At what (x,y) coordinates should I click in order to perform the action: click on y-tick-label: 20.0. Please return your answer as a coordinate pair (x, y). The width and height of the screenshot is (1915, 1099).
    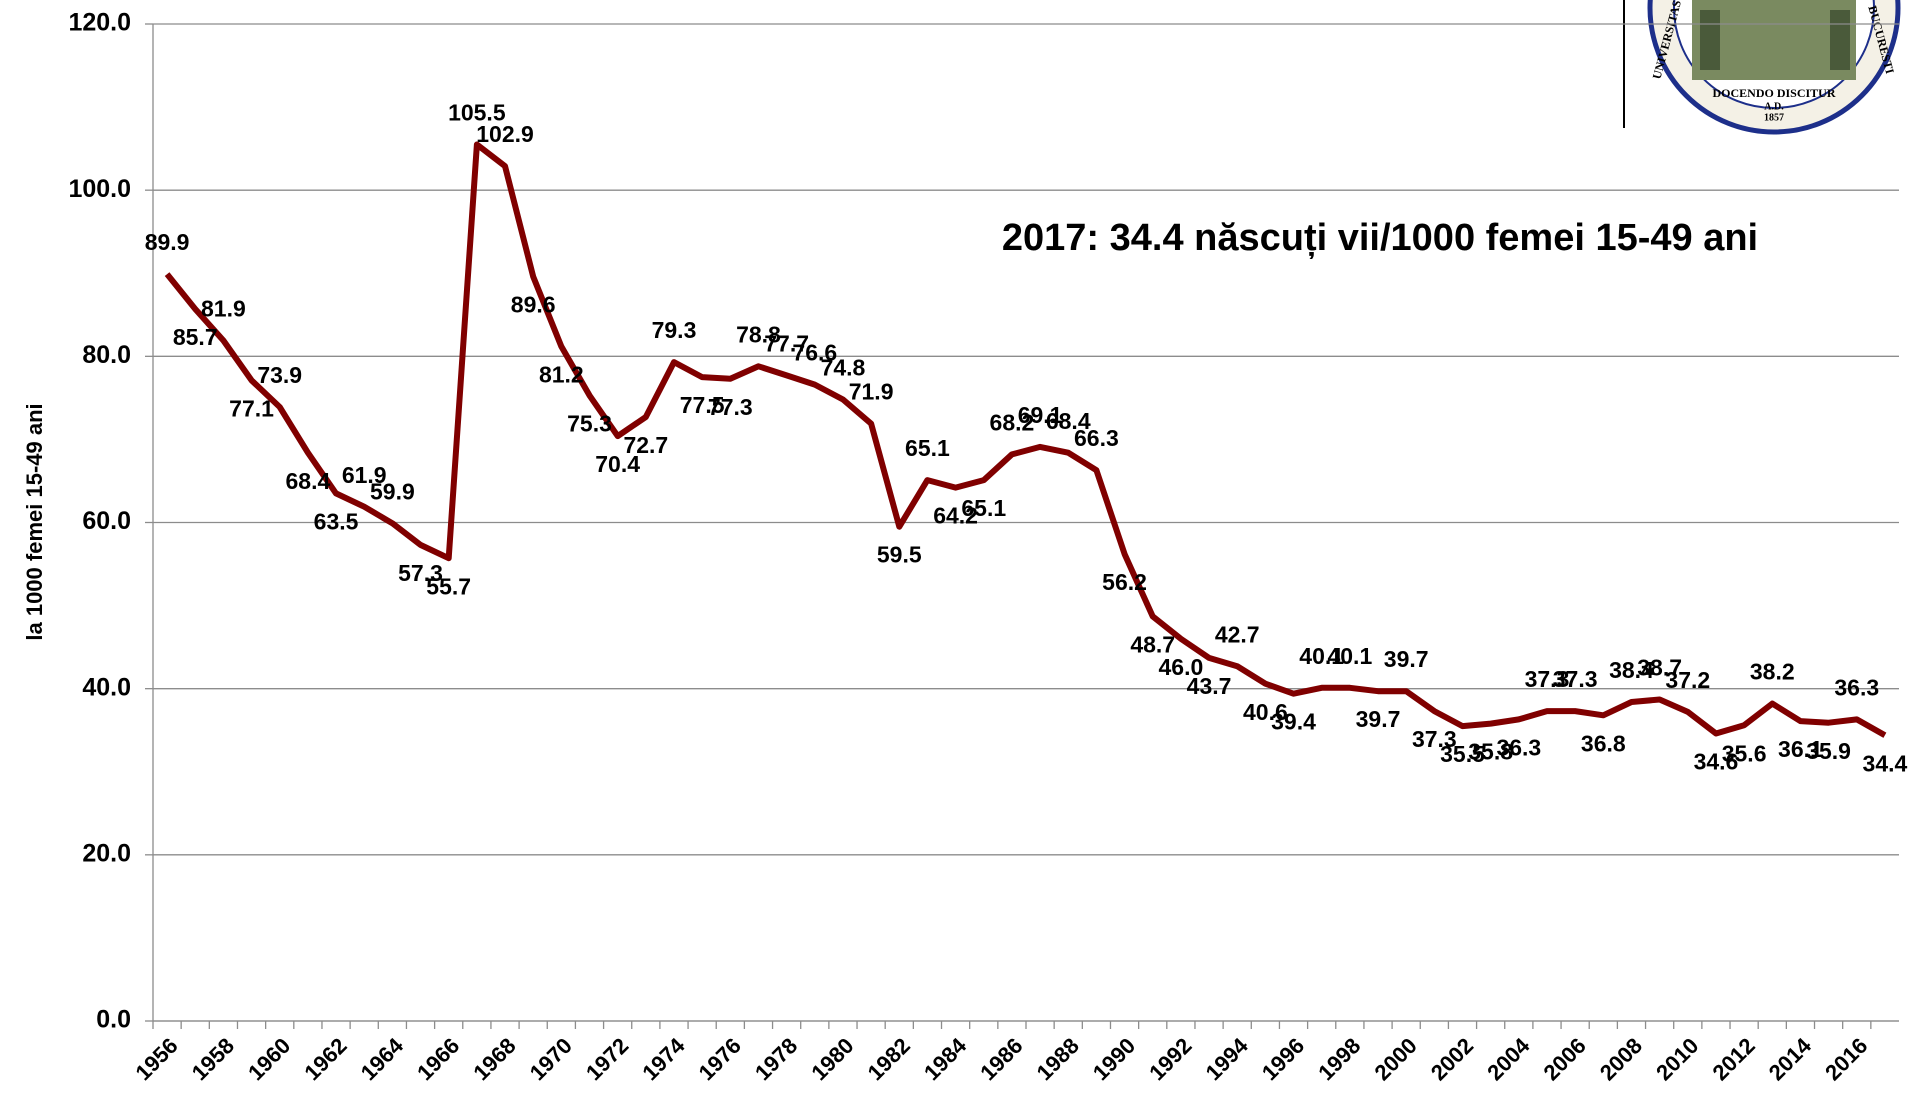
    Looking at the image, I should click on (106, 853).